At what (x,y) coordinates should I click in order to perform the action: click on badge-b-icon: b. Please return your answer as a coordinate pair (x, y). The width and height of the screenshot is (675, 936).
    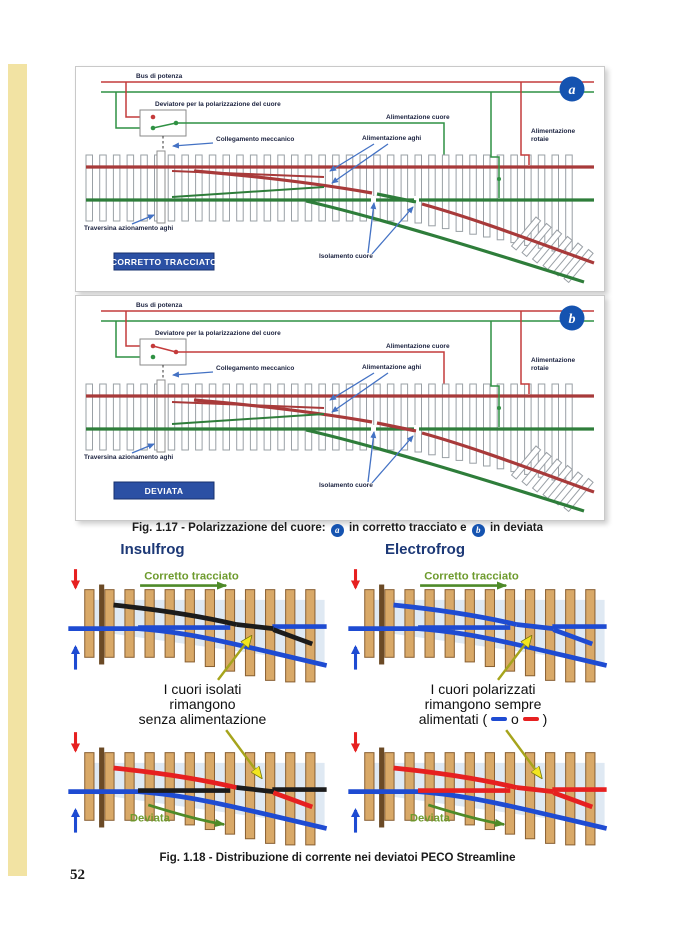
    Looking at the image, I should click on (478, 530).